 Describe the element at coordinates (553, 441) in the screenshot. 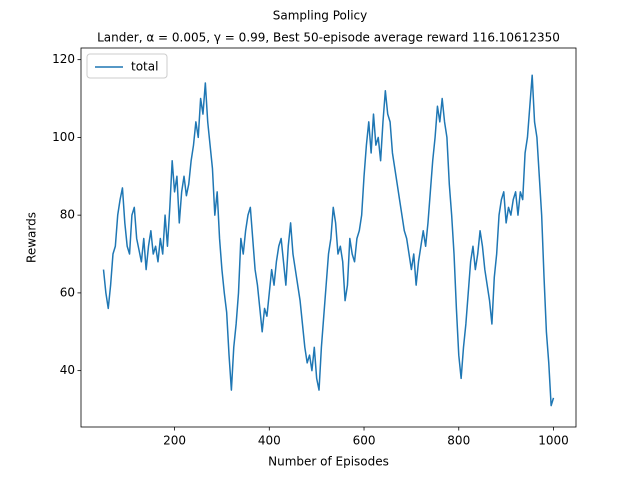

I see `x-tick-label: 1000` at that location.